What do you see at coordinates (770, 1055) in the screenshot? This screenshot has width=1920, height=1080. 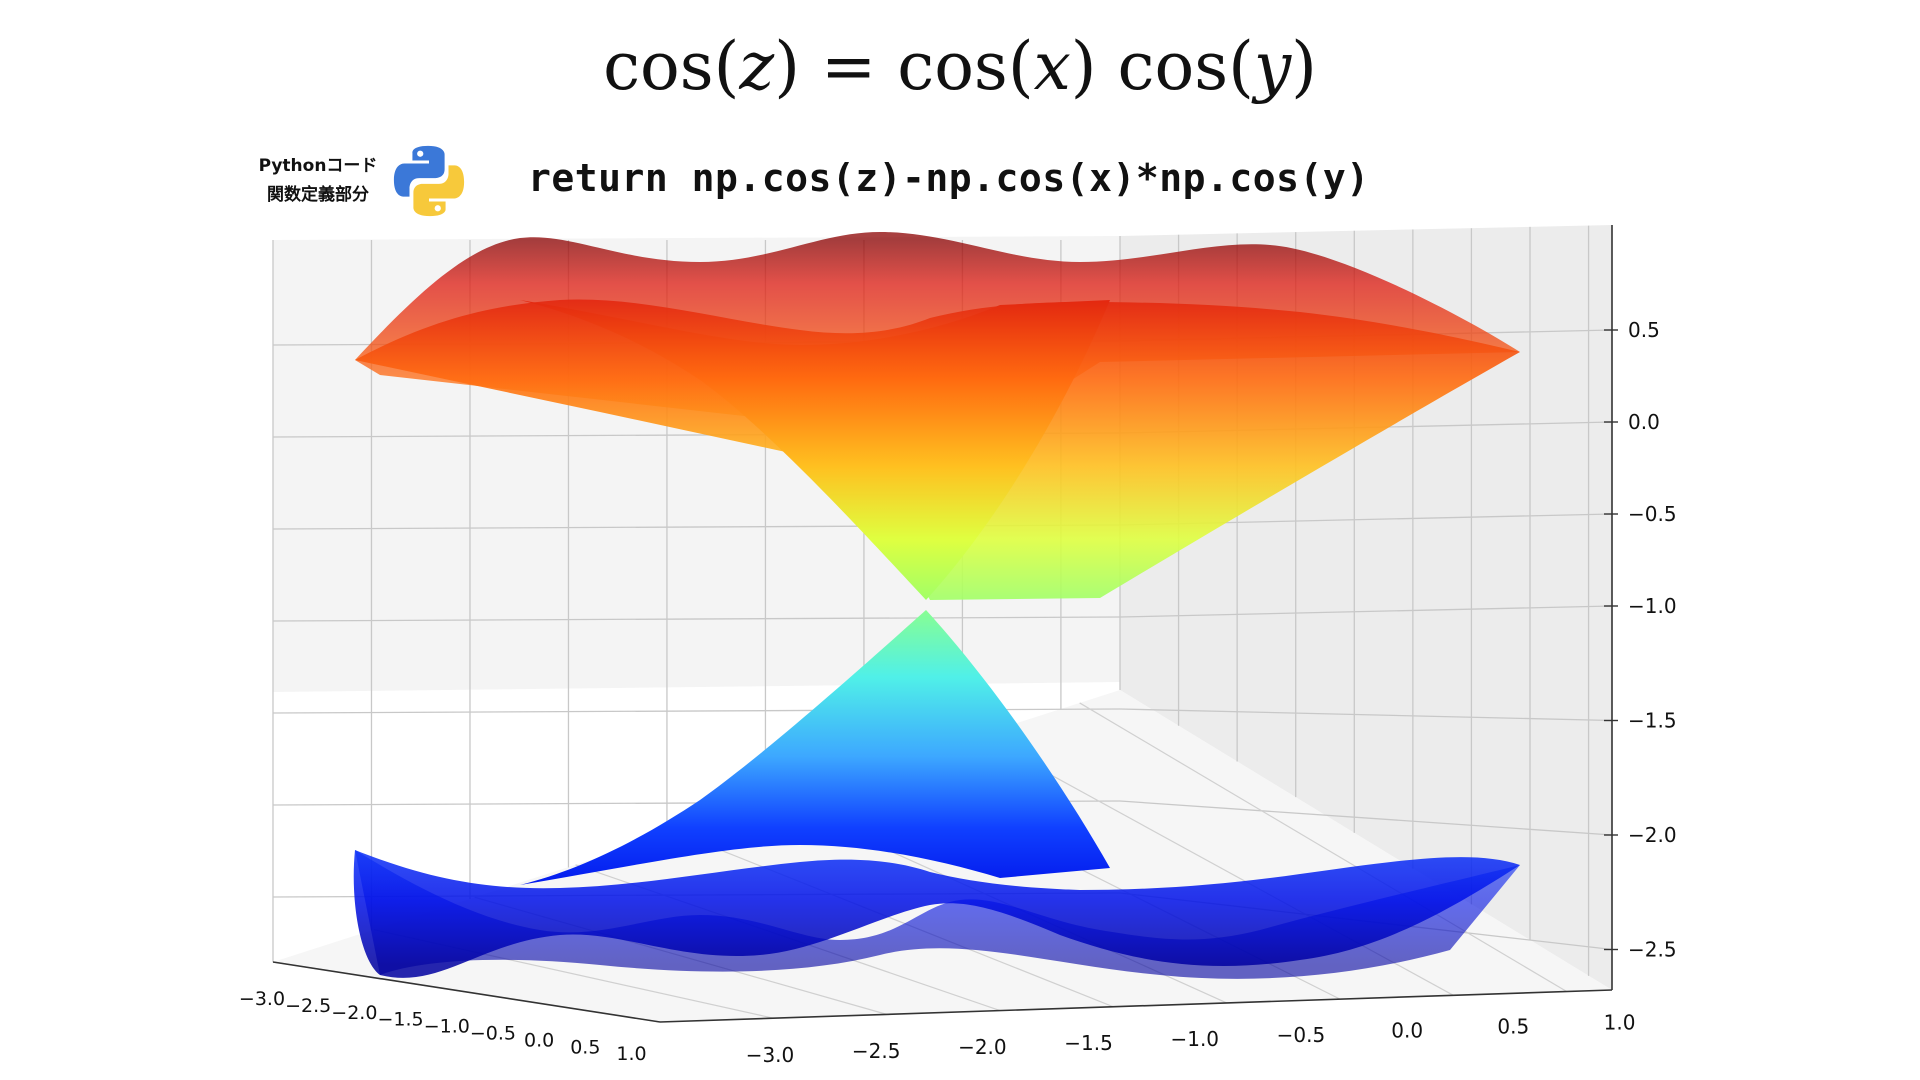 I see `y-tick-label: −3.0` at bounding box center [770, 1055].